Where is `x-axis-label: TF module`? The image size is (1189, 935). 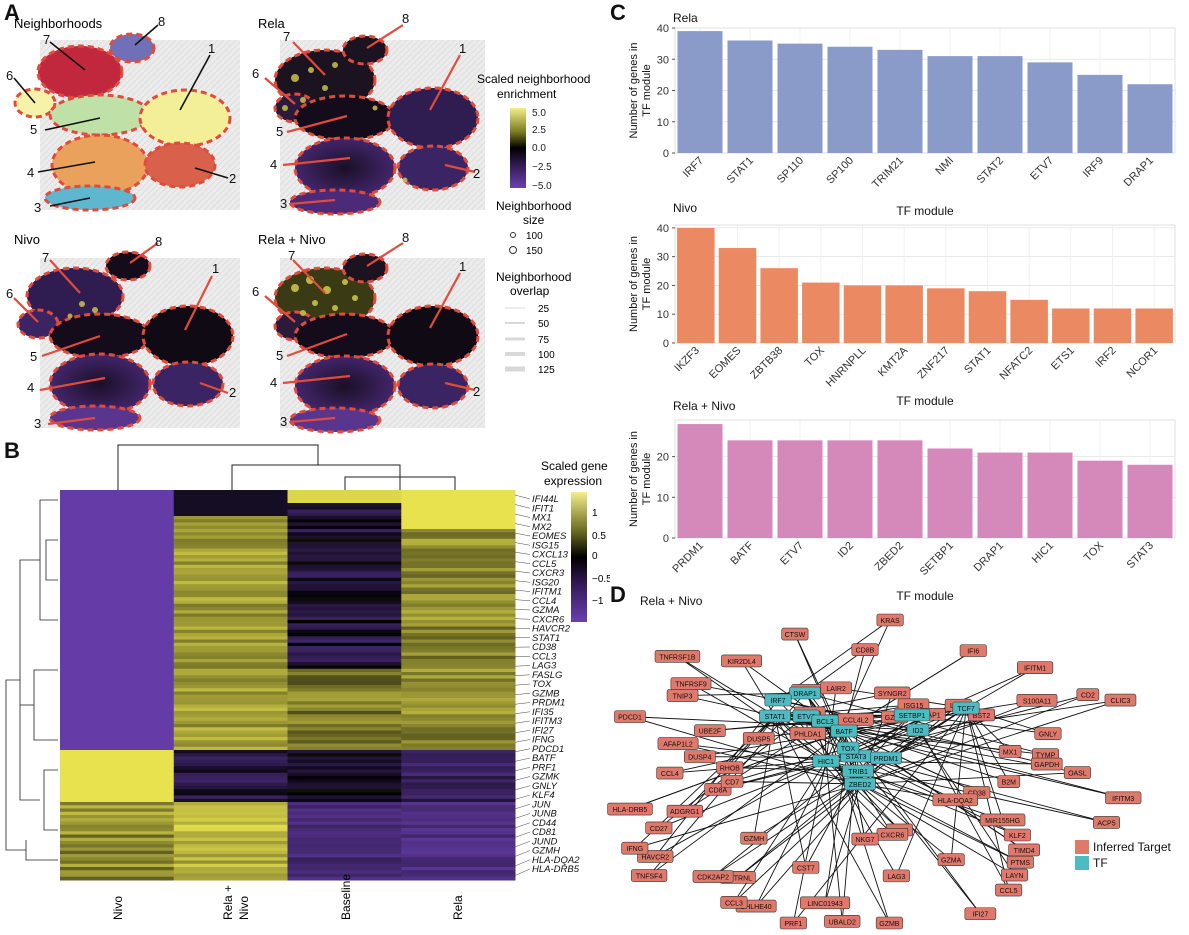 x-axis-label: TF module is located at coordinates (925, 594).